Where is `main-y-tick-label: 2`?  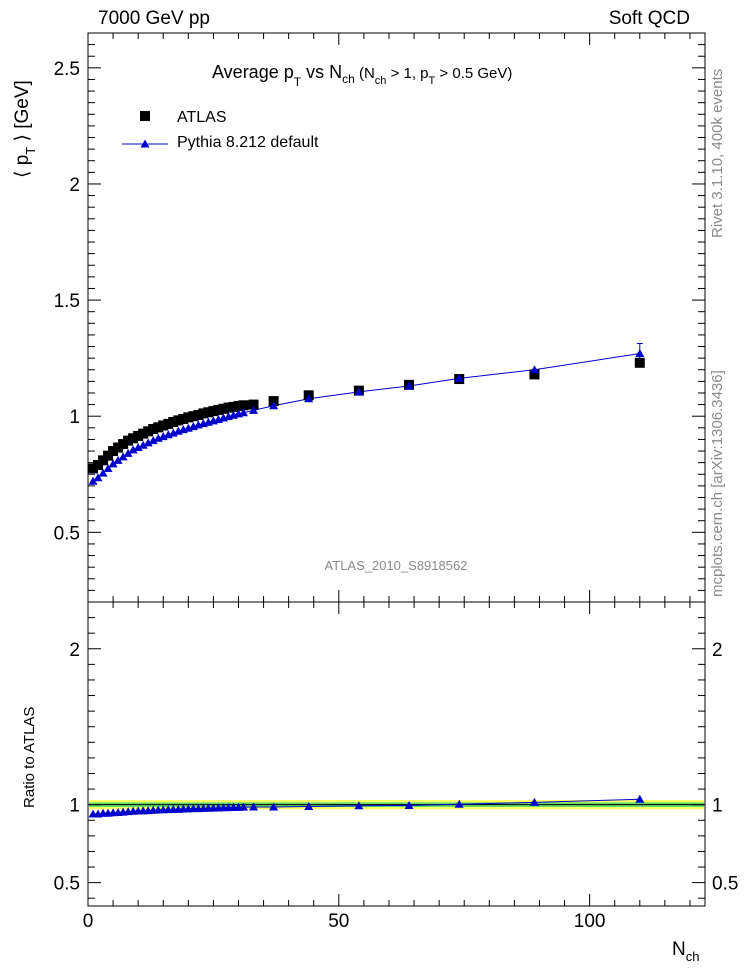
main-y-tick-label: 2 is located at coordinates (74, 185).